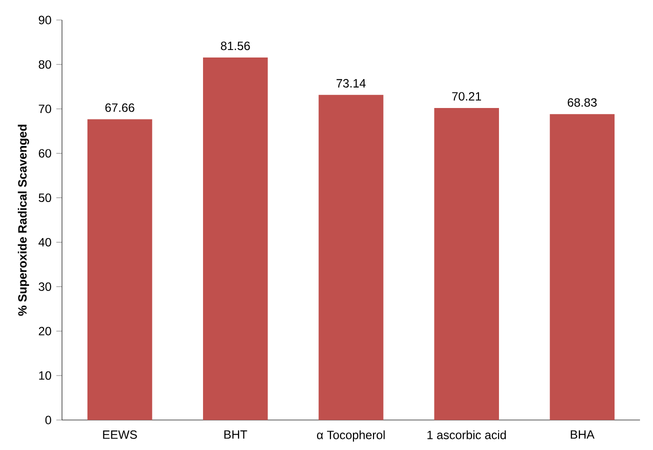  I want to click on y-tick-label: 20, so click(45, 331).